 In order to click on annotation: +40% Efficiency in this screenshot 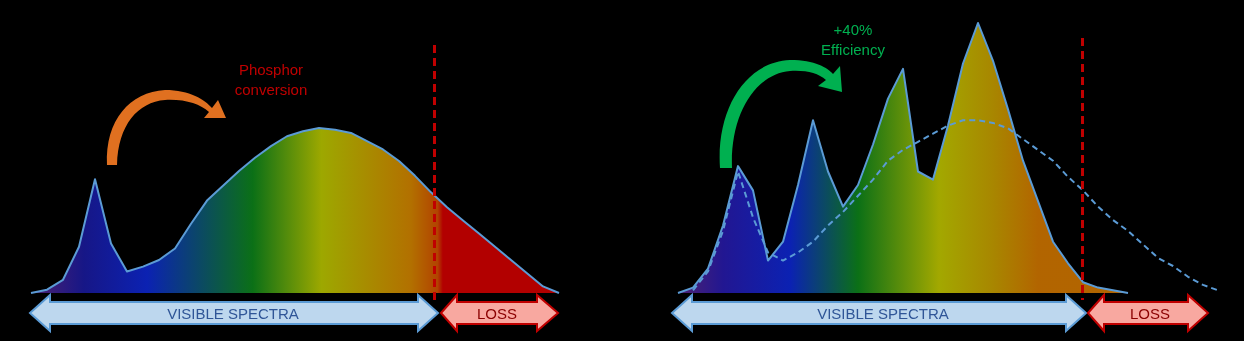, I will do `click(853, 39)`.